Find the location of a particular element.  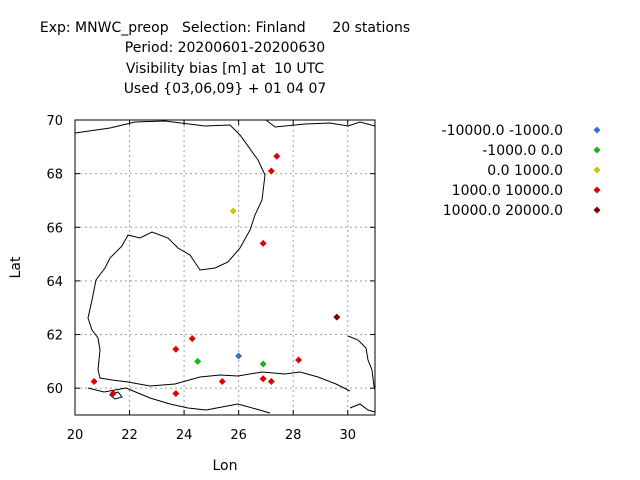

title-line-2: Period: 20200601-20200630 is located at coordinates (225, 48).